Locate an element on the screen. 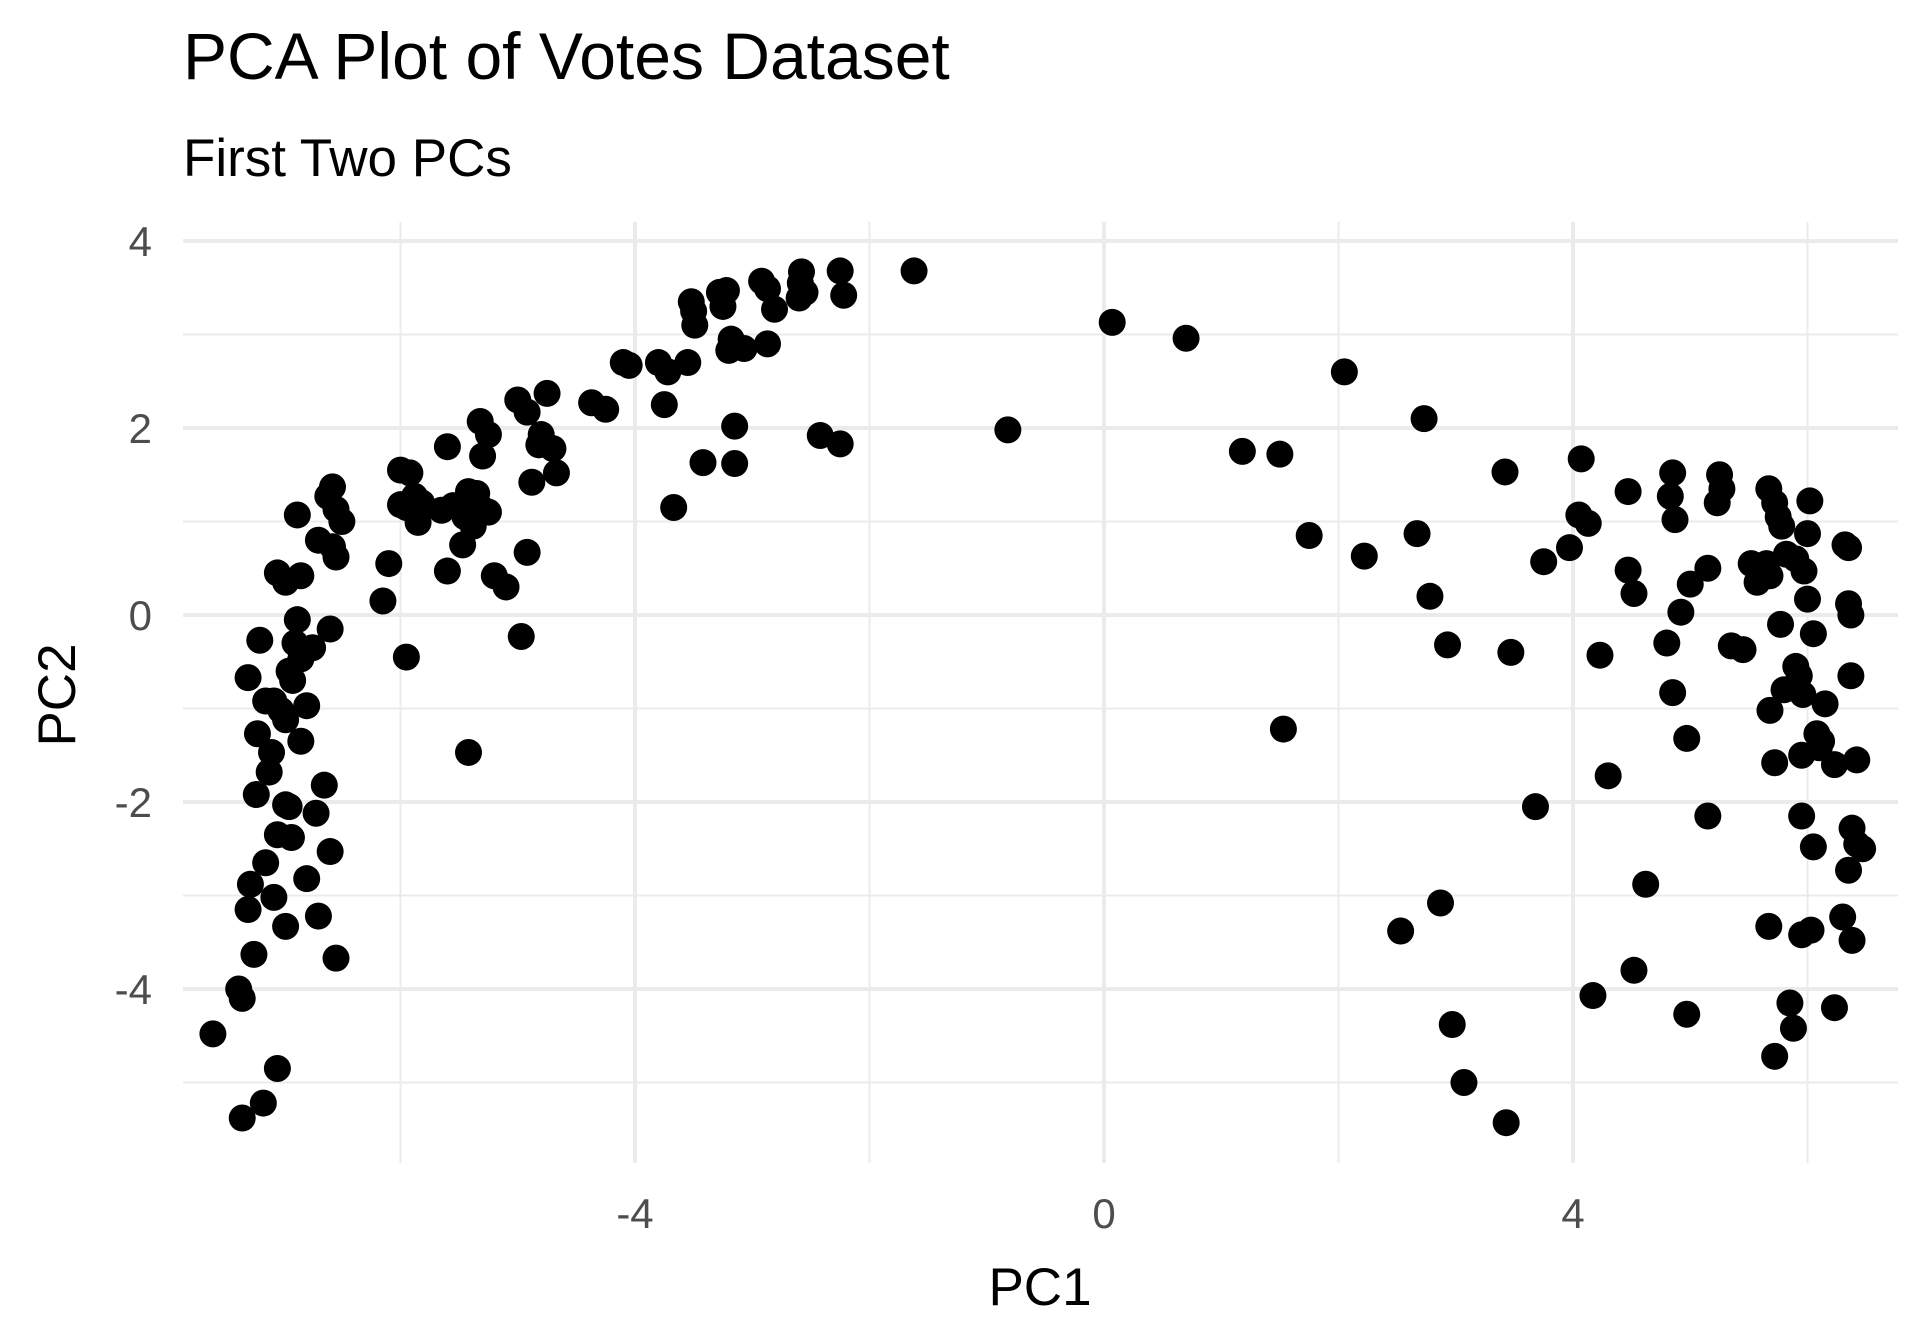  y-tick-label: 4 is located at coordinates (140, 241).